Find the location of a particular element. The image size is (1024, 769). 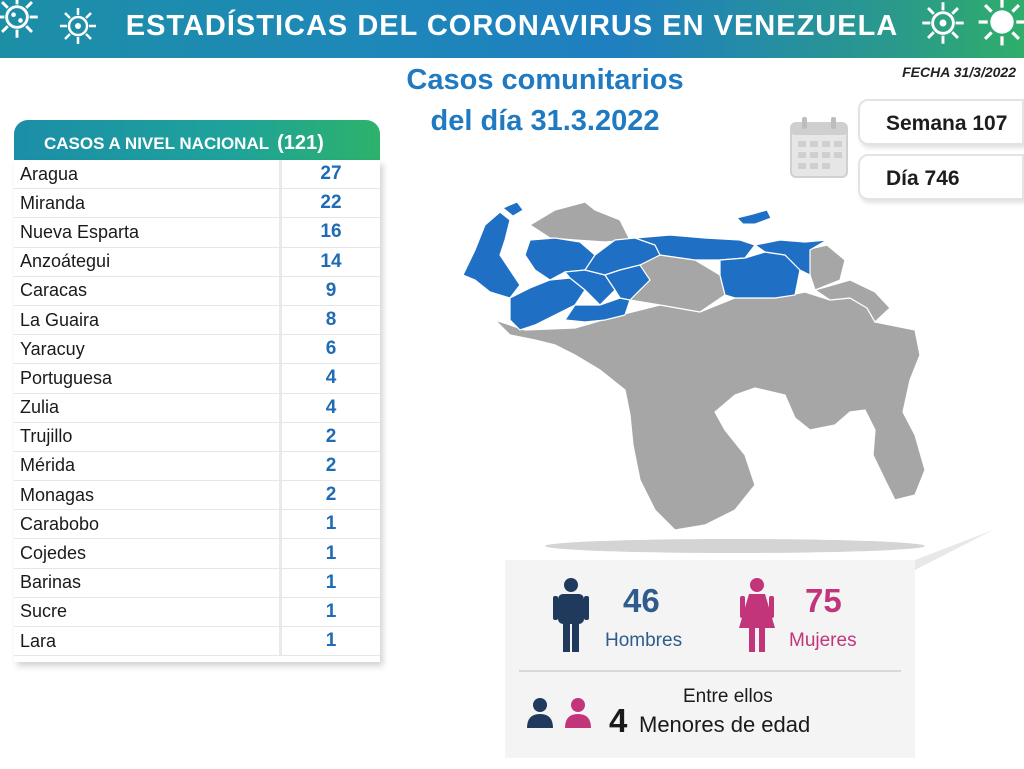

minors-count: 4 is located at coordinates (618, 720).